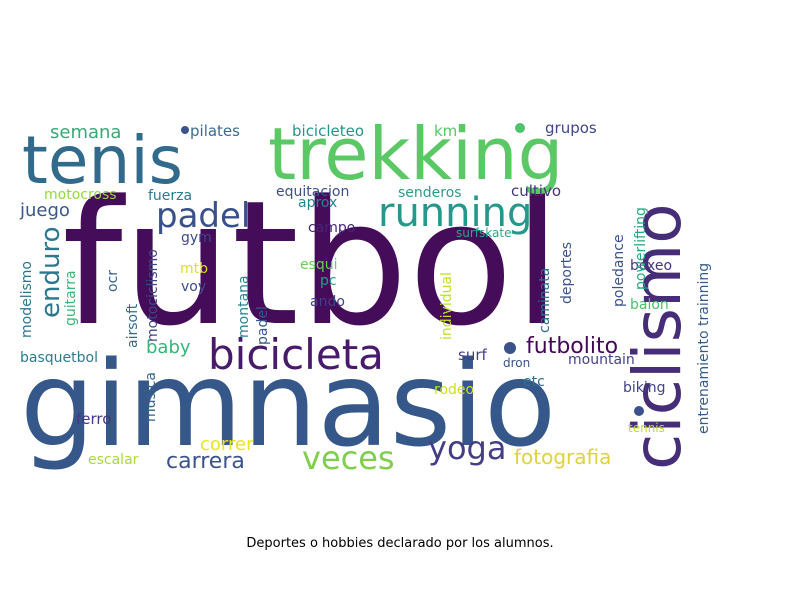 This screenshot has width=800, height=600. What do you see at coordinates (601, 360) in the screenshot?
I see `word-mountain: mountain` at bounding box center [601, 360].